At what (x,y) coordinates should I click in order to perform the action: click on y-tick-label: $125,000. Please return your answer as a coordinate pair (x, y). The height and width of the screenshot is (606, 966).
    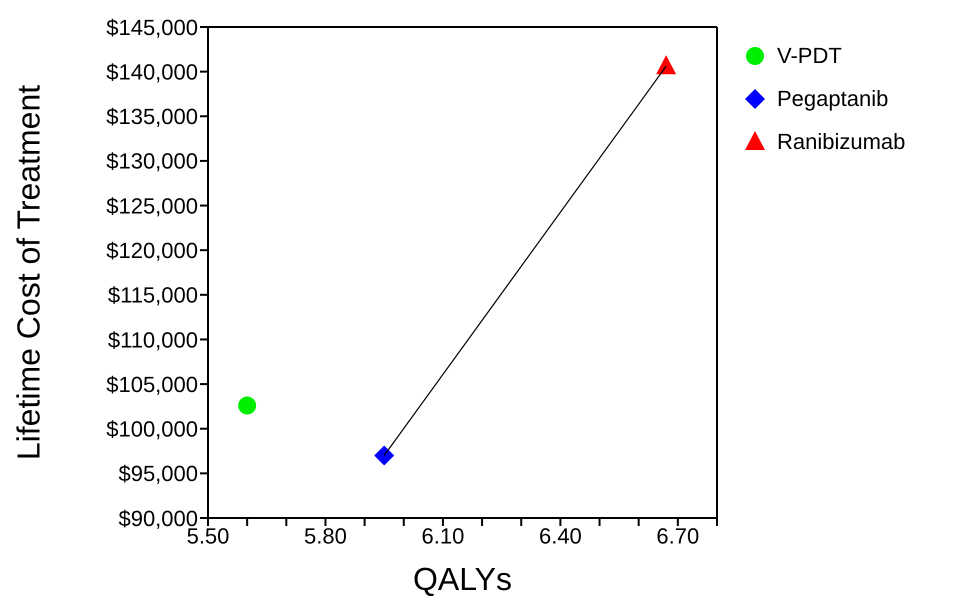
    Looking at the image, I should click on (152, 205).